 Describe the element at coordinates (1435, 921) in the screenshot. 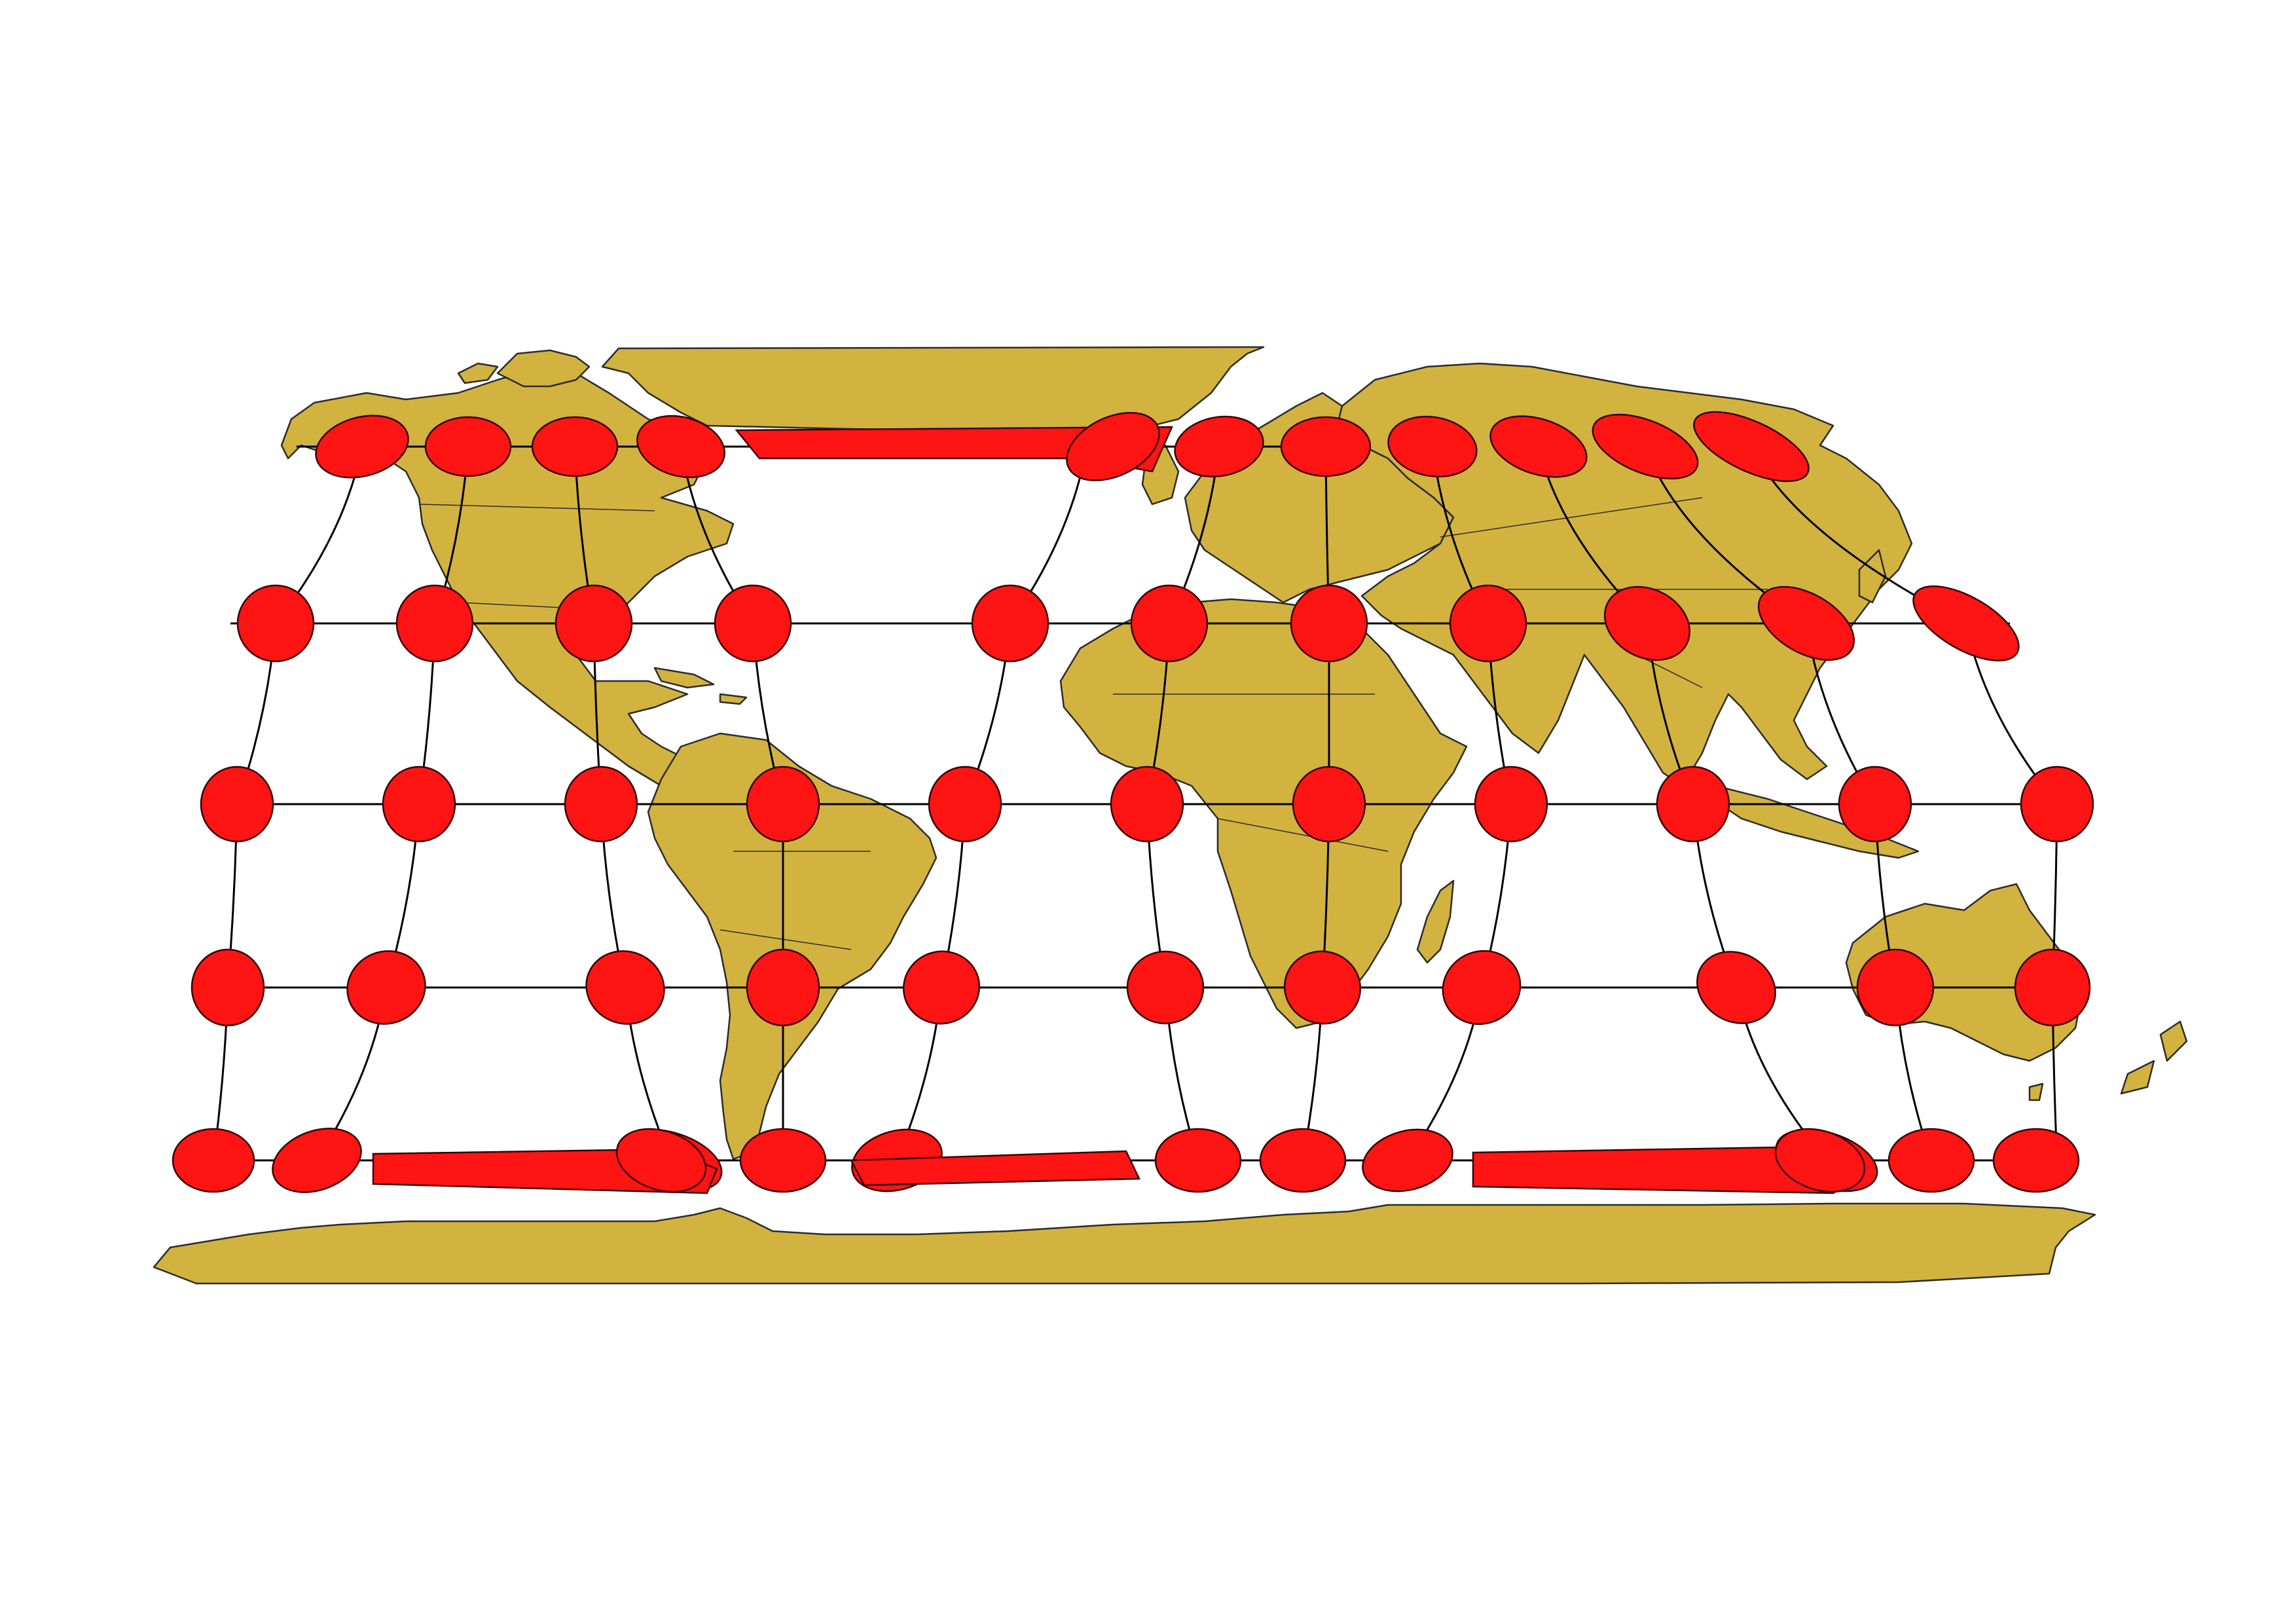

I see `landmass-madagascar` at that location.